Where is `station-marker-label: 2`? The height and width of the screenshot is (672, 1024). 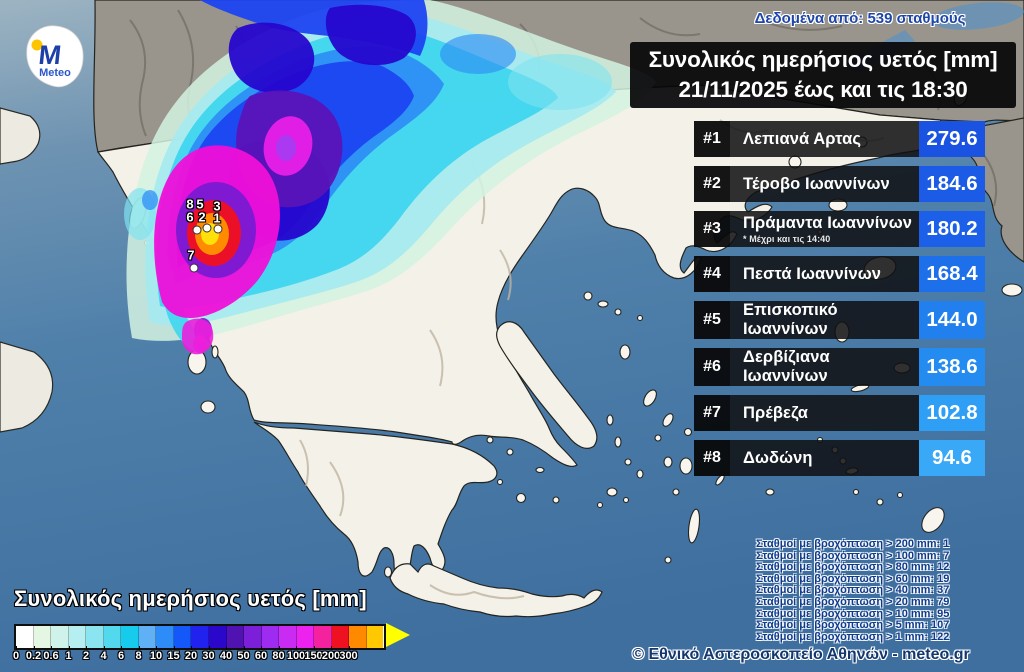 station-marker-label: 2 is located at coordinates (202, 217).